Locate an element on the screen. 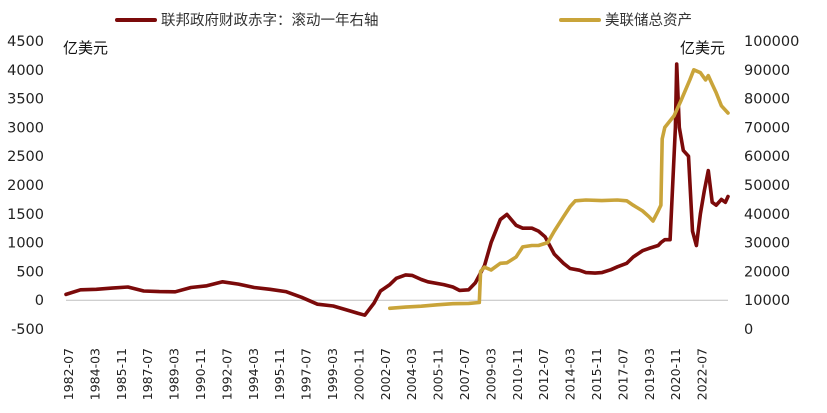 Image resolution: width=827 pixels, height=413 pixels. x-tick-label: 2000-11 is located at coordinates (358, 374).